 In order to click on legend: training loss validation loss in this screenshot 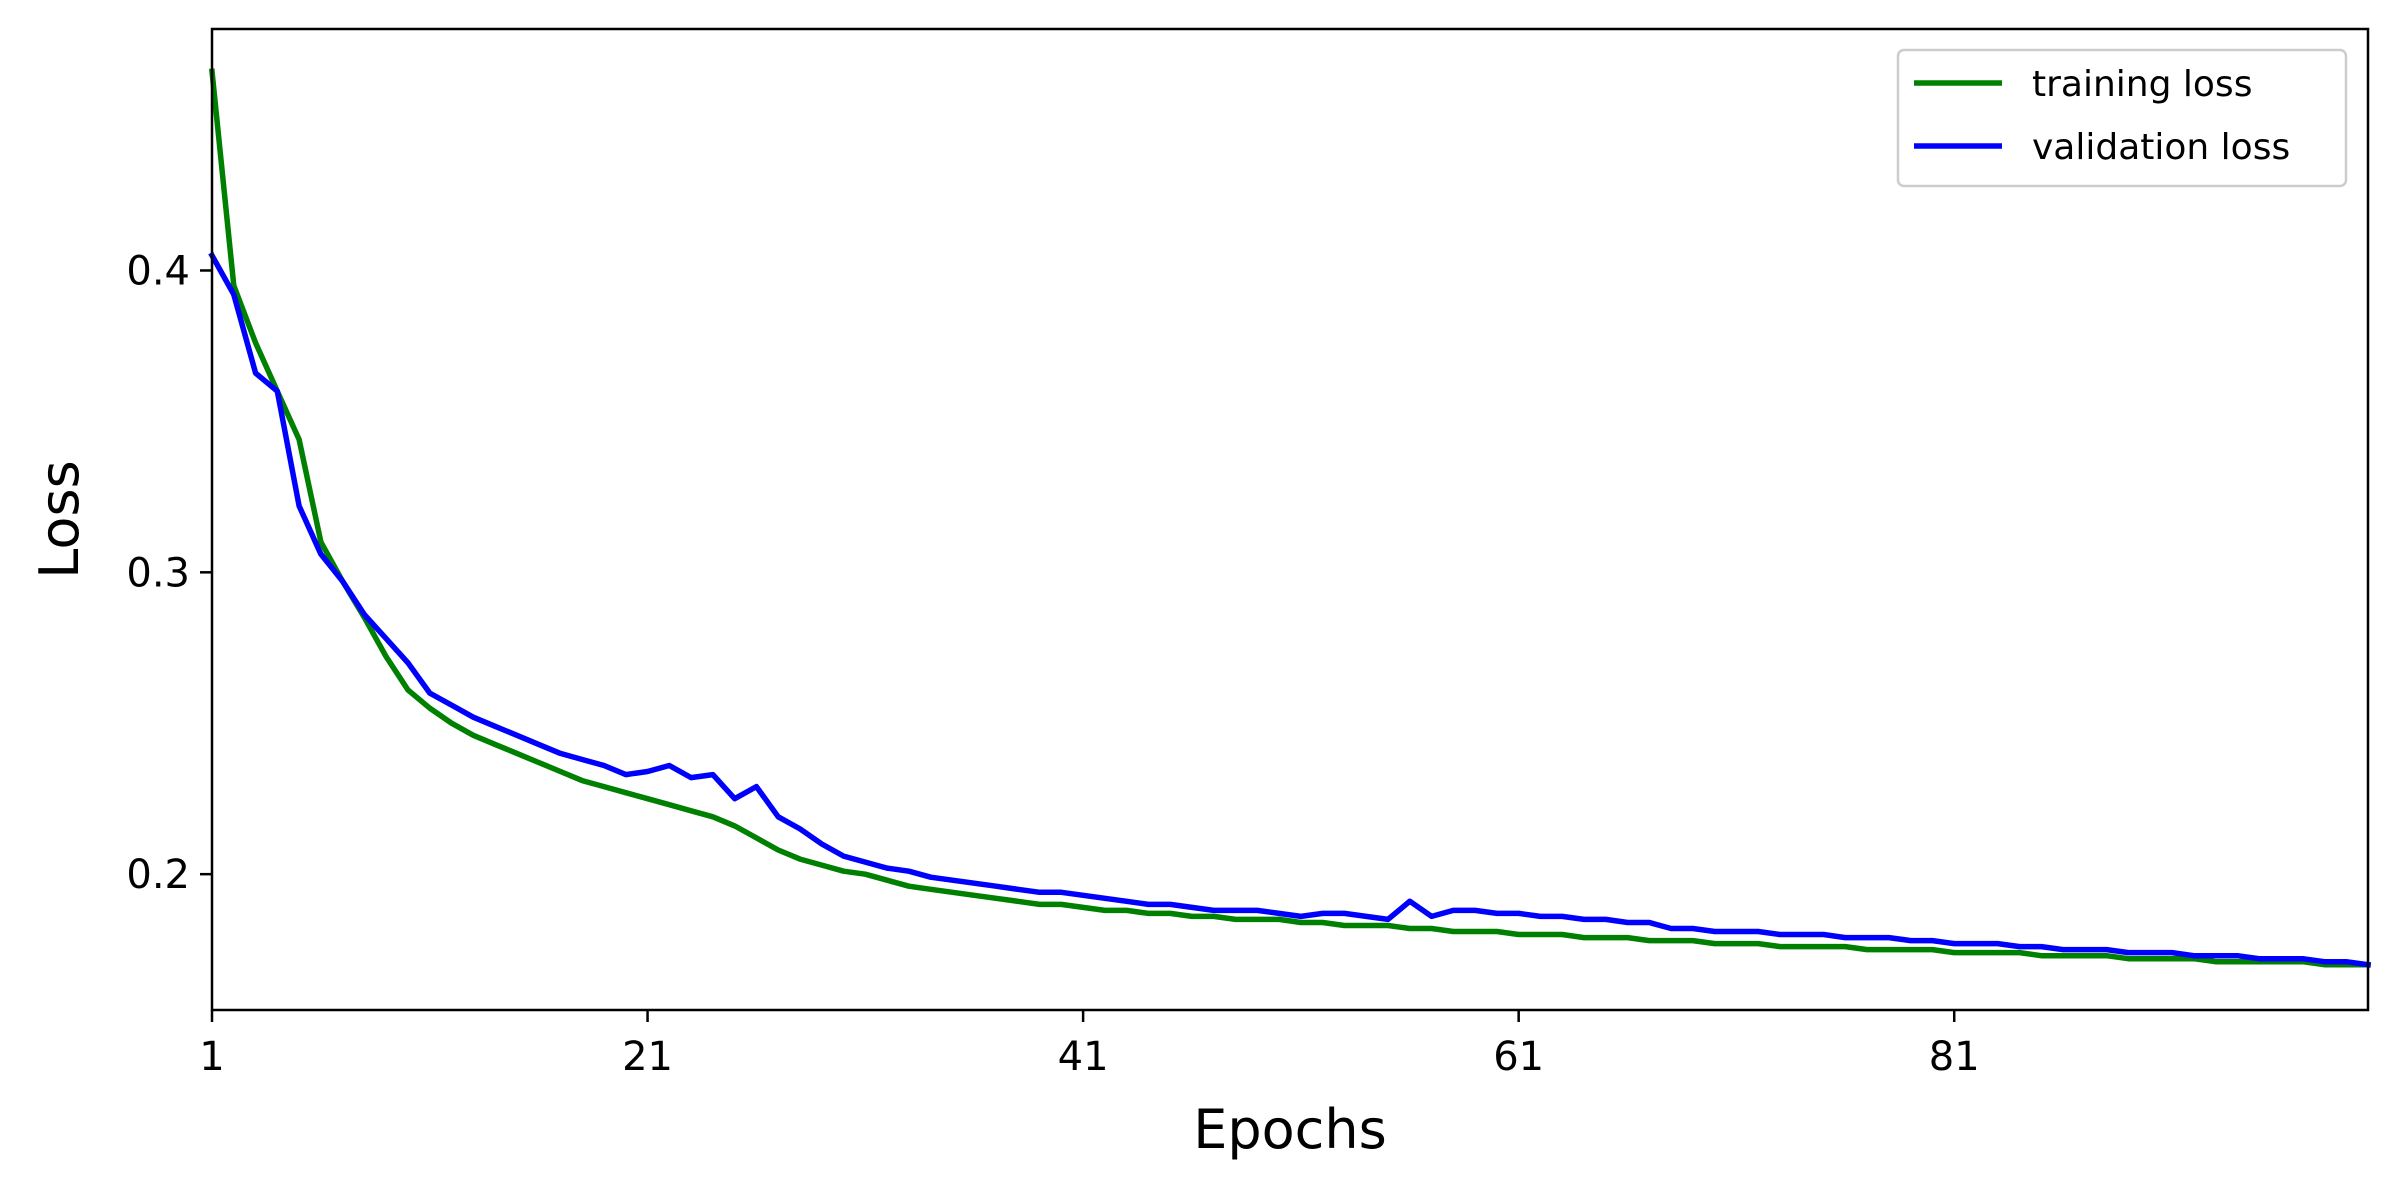, I will do `click(2122, 118)`.